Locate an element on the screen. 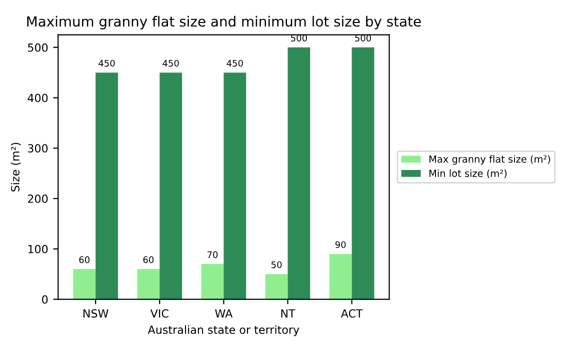 The image size is (581, 348). x-tick-label: NSW is located at coordinates (95, 313).